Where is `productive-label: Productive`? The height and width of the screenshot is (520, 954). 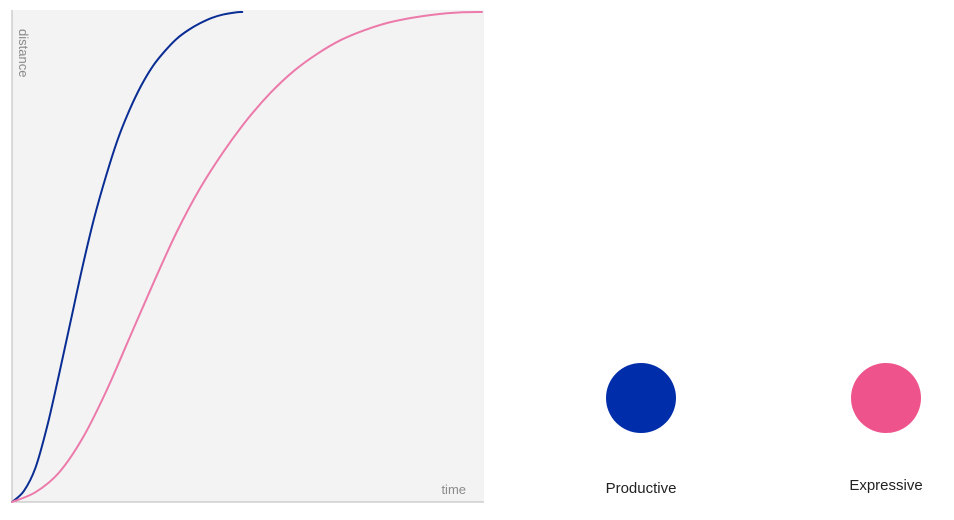
productive-label: Productive is located at coordinates (641, 488).